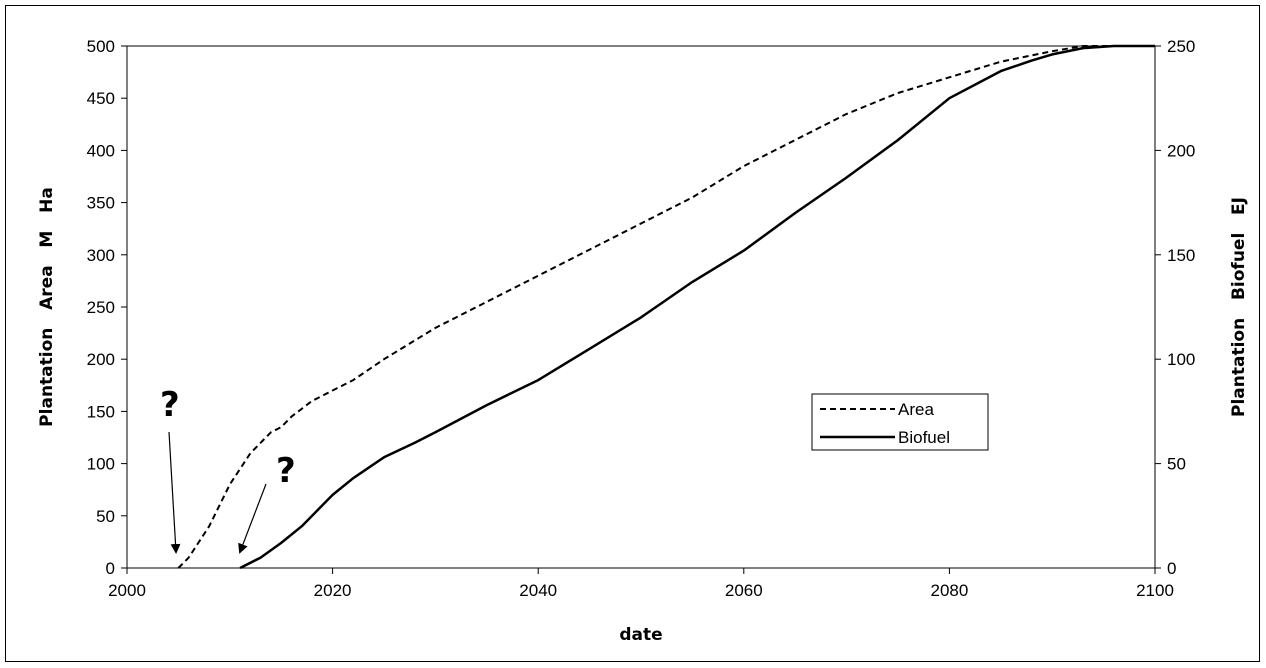 The height and width of the screenshot is (668, 1266). Describe the element at coordinates (744, 590) in the screenshot. I see `x-tick-label: 2060` at that location.